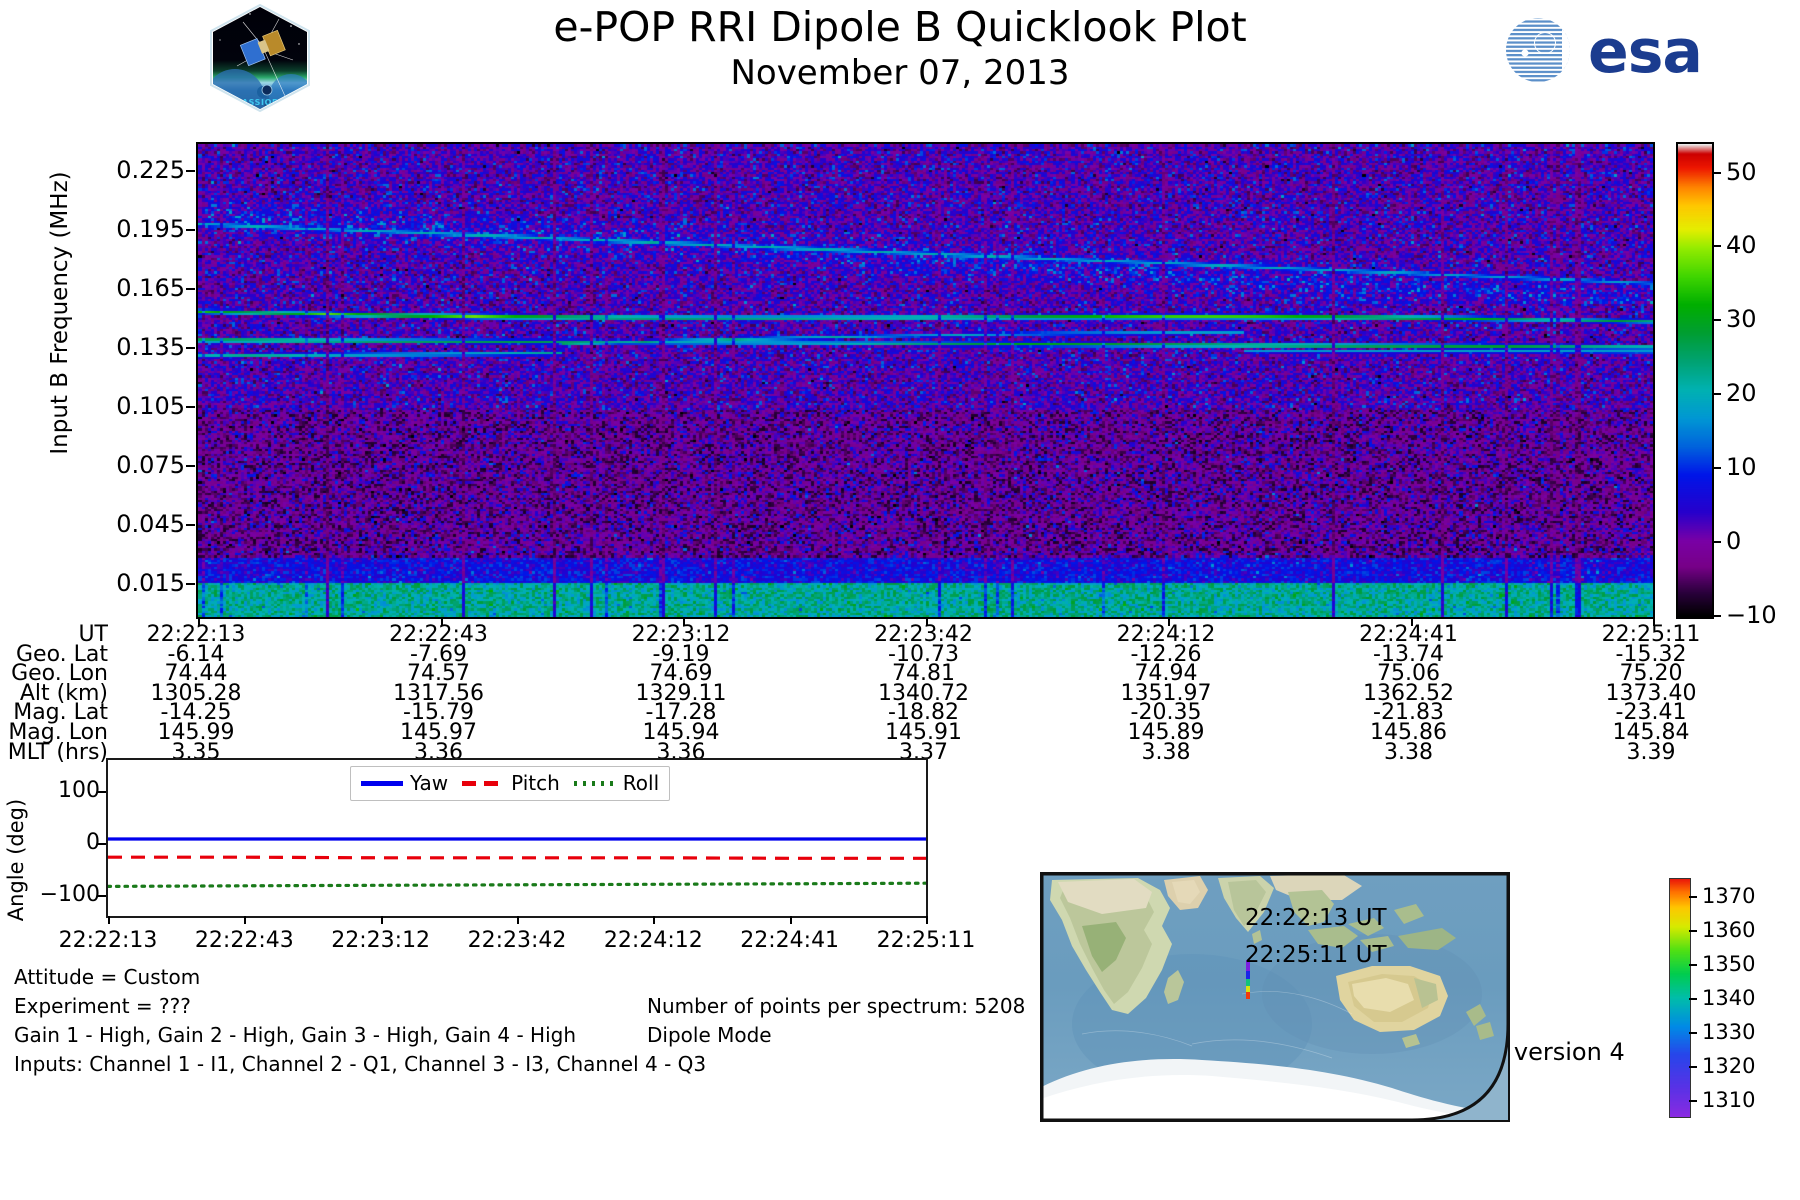 The height and width of the screenshot is (1200, 1800). What do you see at coordinates (150, 406) in the screenshot?
I see `spectrogram-y-tick-label: 0.105` at bounding box center [150, 406].